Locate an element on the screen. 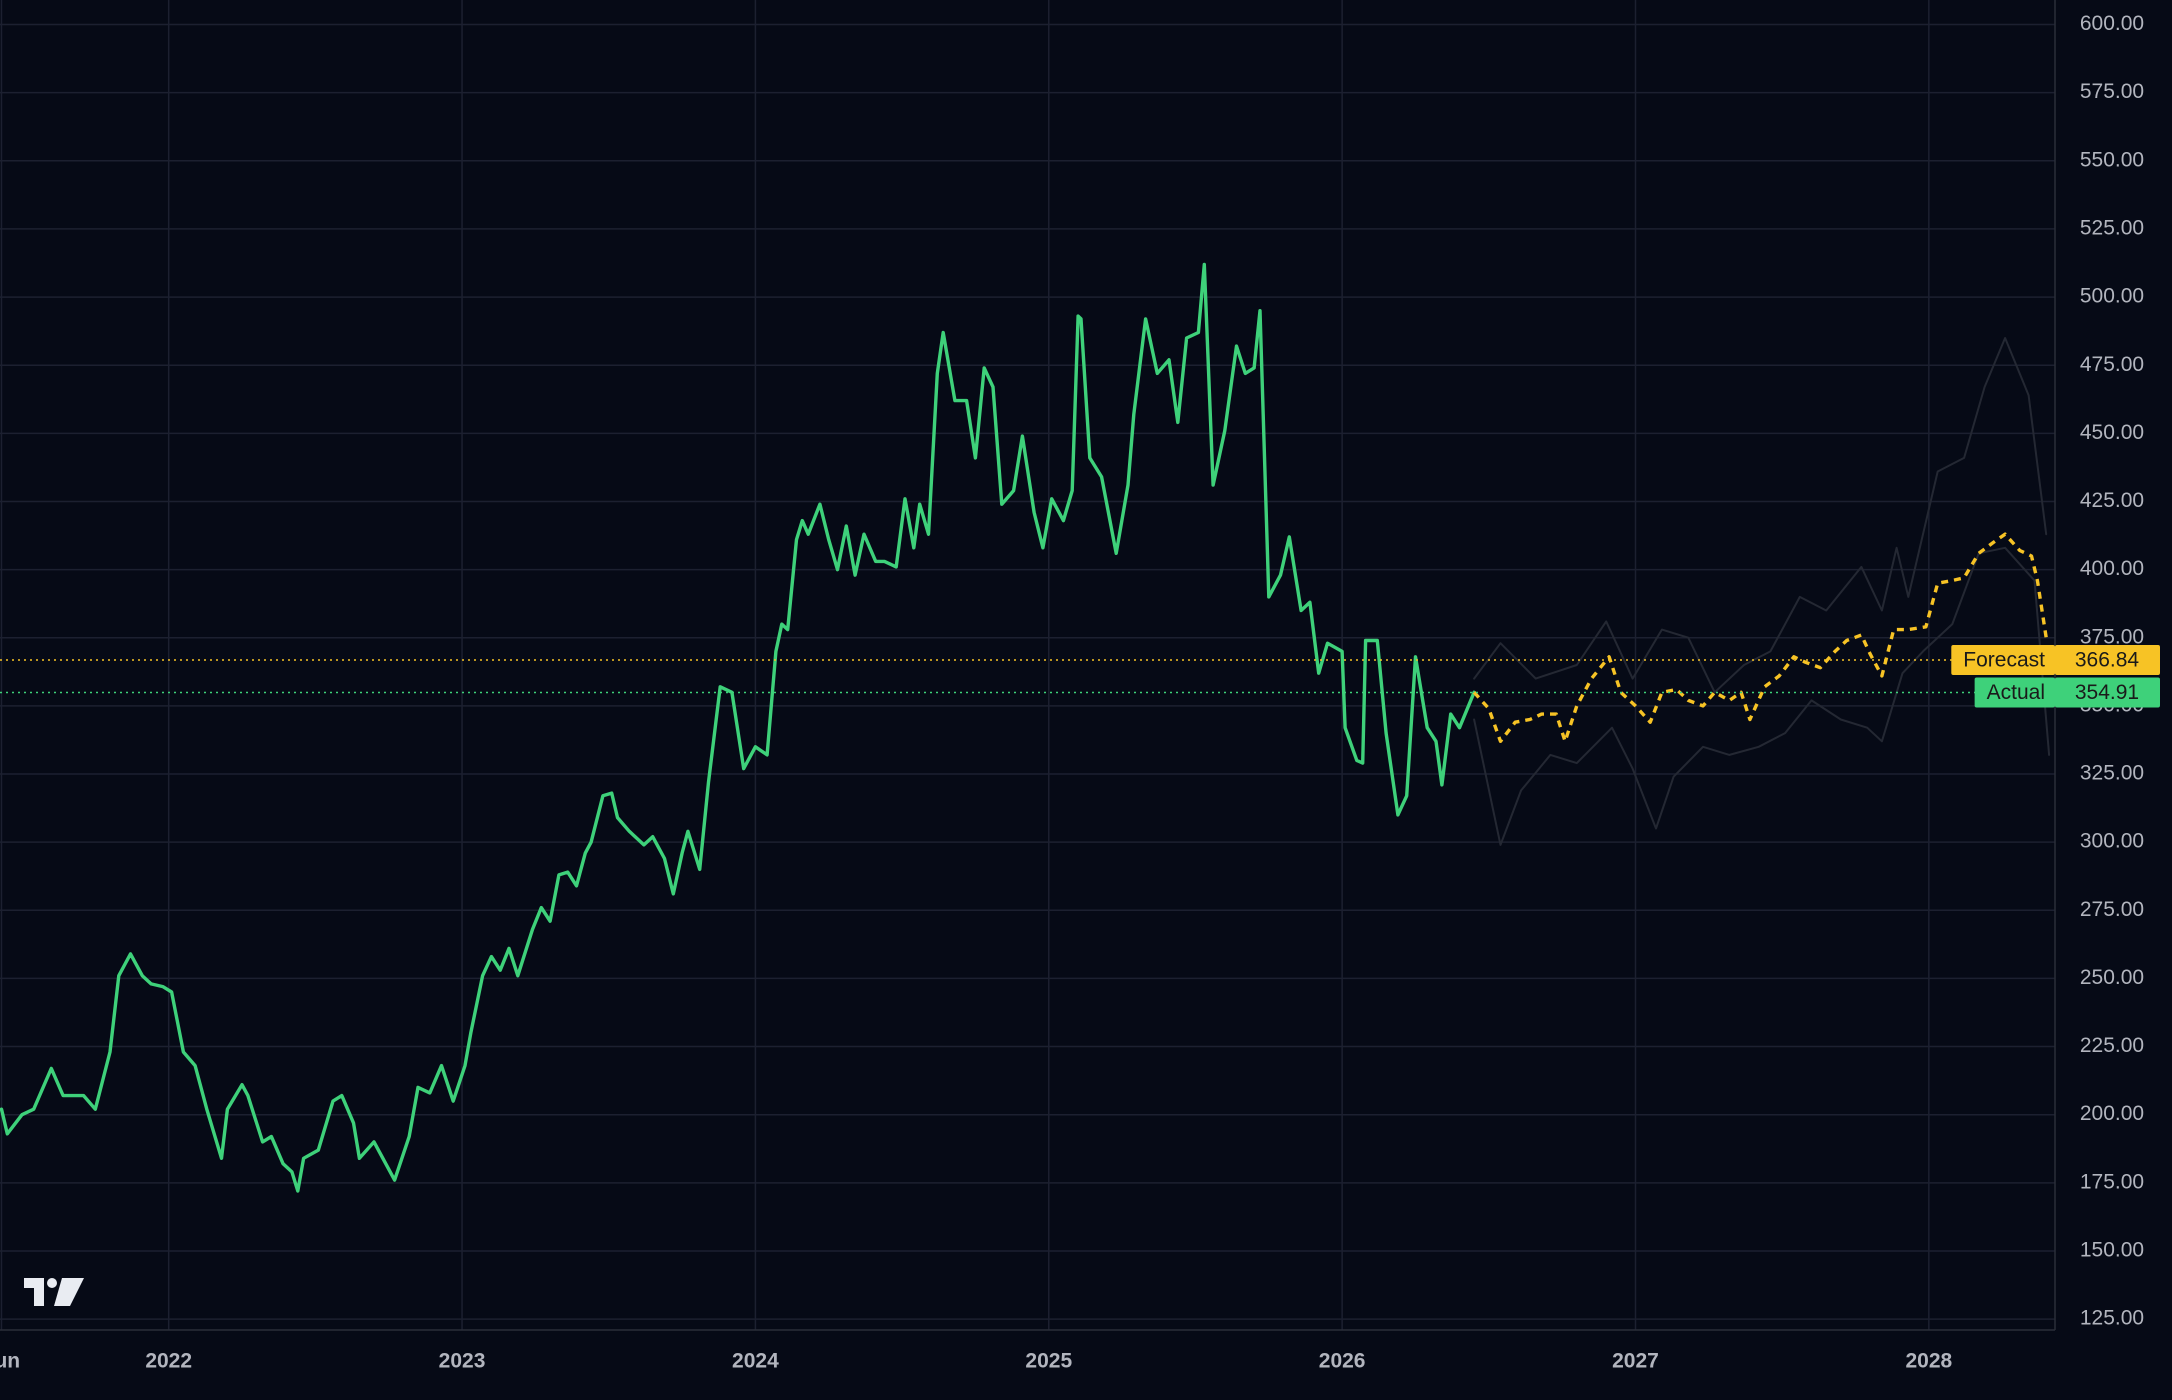 The image size is (2172, 1400). y-tick-label: 500.00 is located at coordinates (2112, 296).